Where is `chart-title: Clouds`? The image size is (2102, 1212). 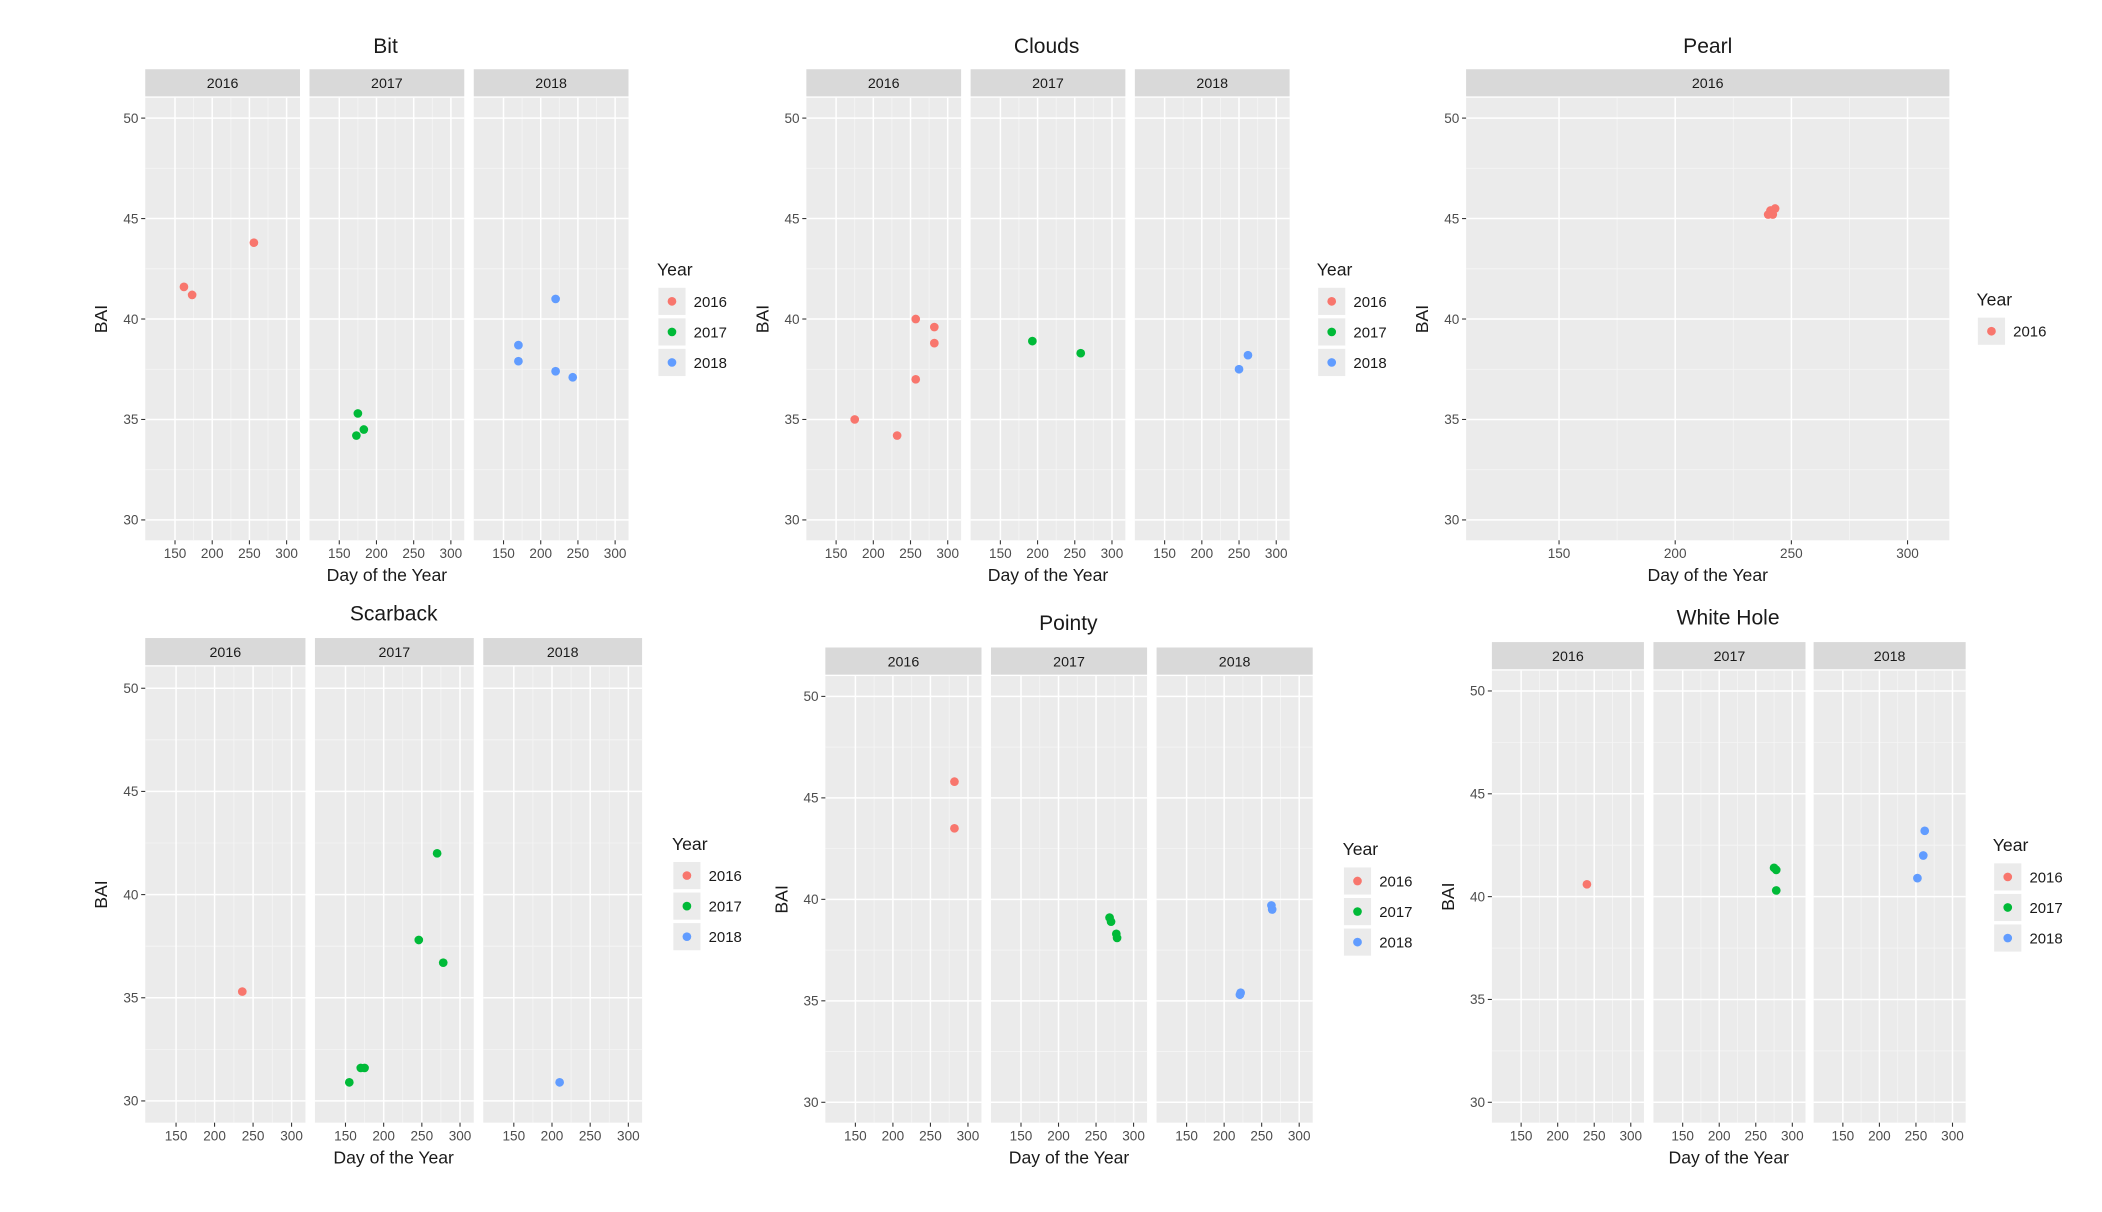
chart-title: Clouds is located at coordinates (1046, 46).